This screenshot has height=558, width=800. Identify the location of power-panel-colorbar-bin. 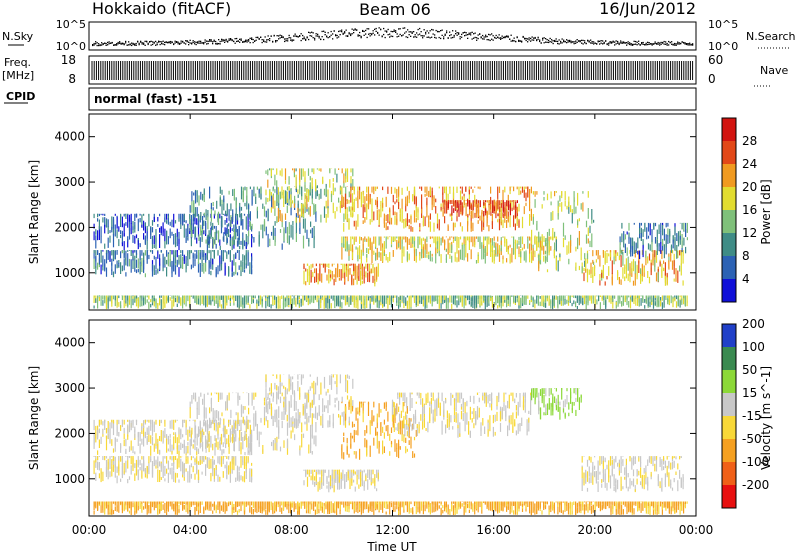
(729, 129).